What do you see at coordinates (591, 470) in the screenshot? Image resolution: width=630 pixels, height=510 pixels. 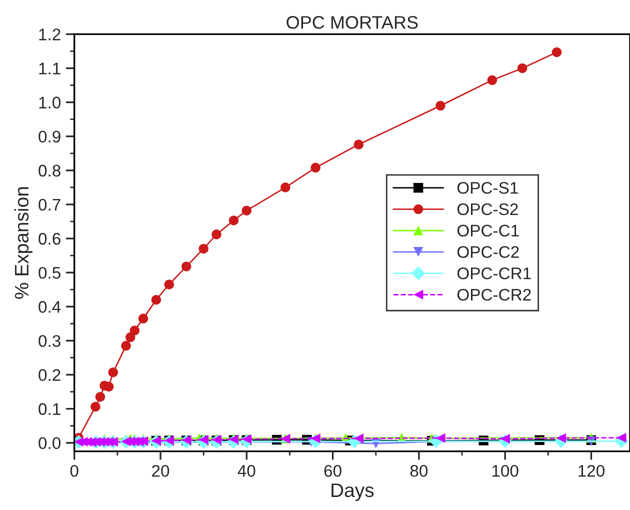 I see `x-tick-label: 120` at bounding box center [591, 470].